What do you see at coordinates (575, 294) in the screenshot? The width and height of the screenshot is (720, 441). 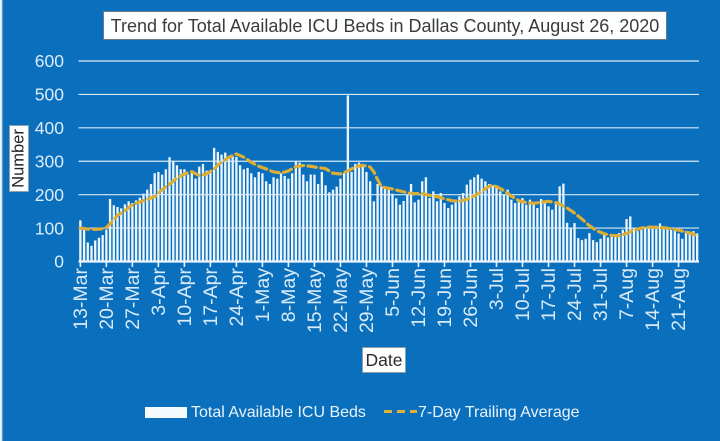 I see `svg-text: 24-Jul` at bounding box center [575, 294].